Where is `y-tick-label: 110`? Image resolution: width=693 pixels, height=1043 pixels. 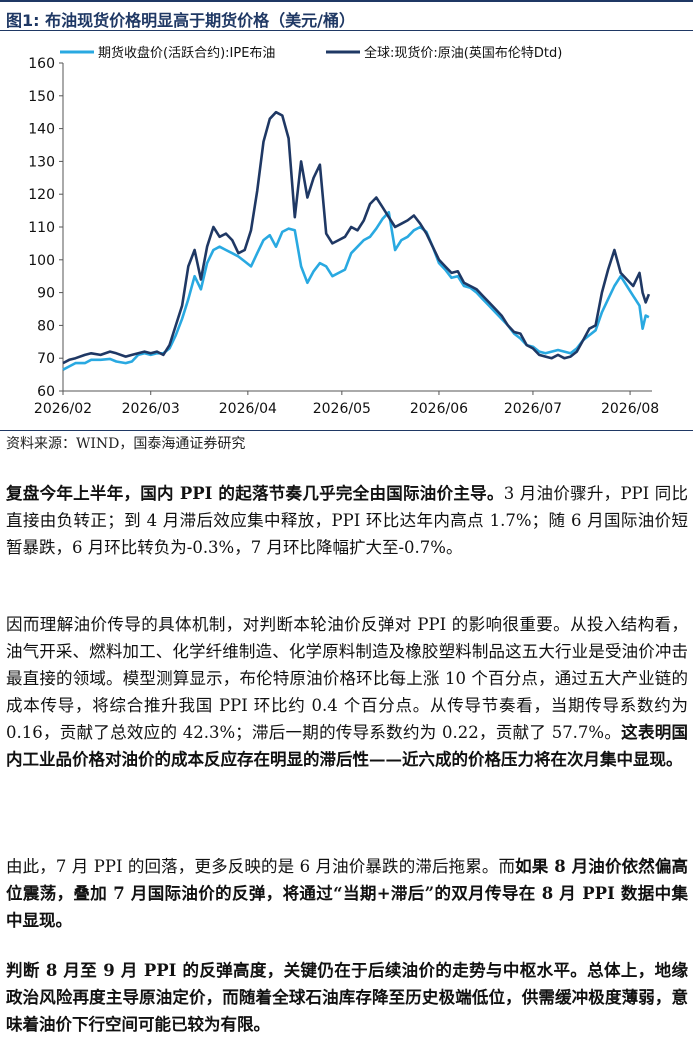 y-tick-label: 110 is located at coordinates (41, 228).